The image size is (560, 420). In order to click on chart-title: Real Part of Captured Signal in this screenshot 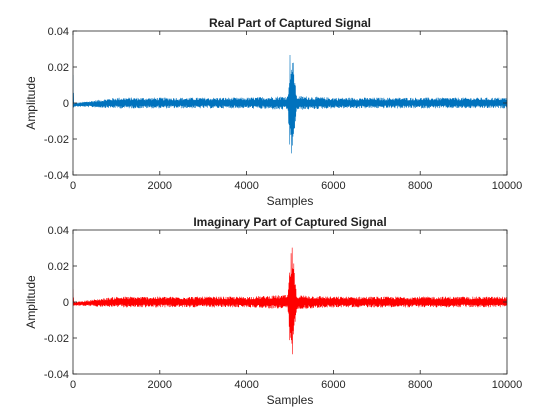, I will do `click(290, 23)`.